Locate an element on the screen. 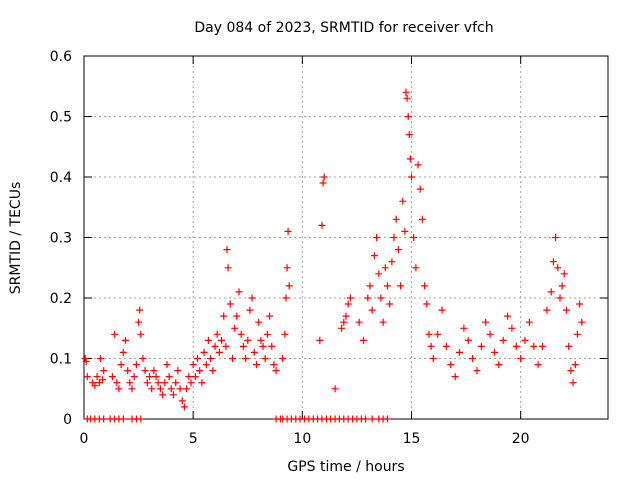 This screenshot has height=480, width=640. y-tick-label: 0.5 is located at coordinates (61, 118).